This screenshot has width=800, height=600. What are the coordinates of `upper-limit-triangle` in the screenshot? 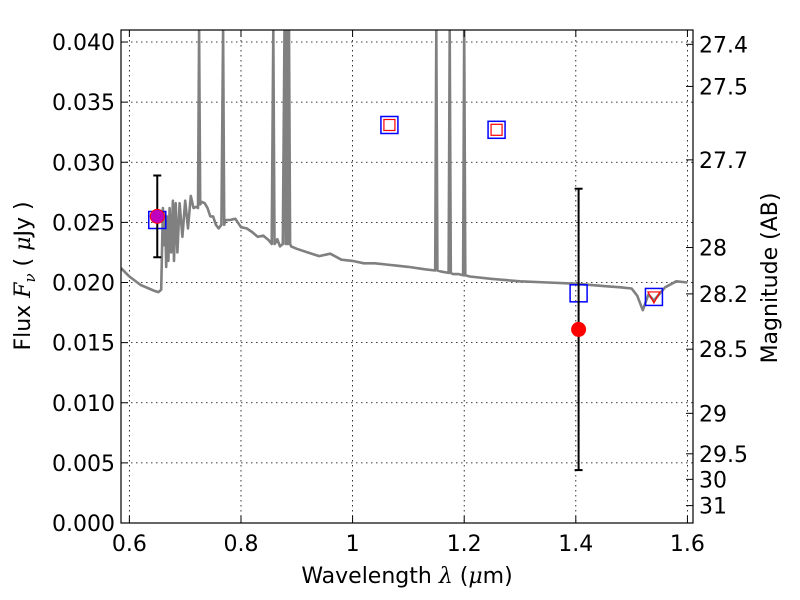 It's located at (653, 298).